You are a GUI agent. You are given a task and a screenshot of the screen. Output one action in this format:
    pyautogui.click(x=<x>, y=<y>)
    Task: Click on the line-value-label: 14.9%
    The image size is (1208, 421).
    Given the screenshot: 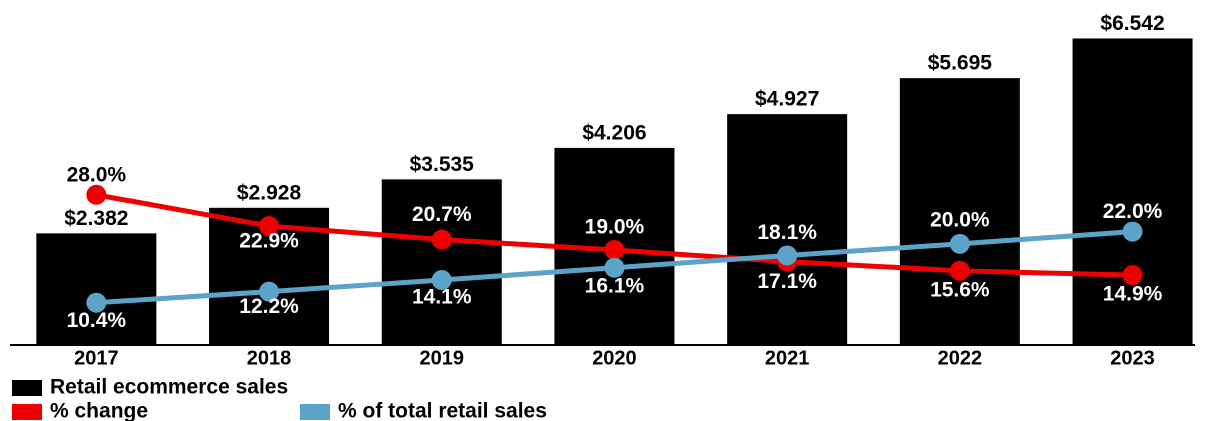 What is the action you would take?
    pyautogui.click(x=1133, y=294)
    